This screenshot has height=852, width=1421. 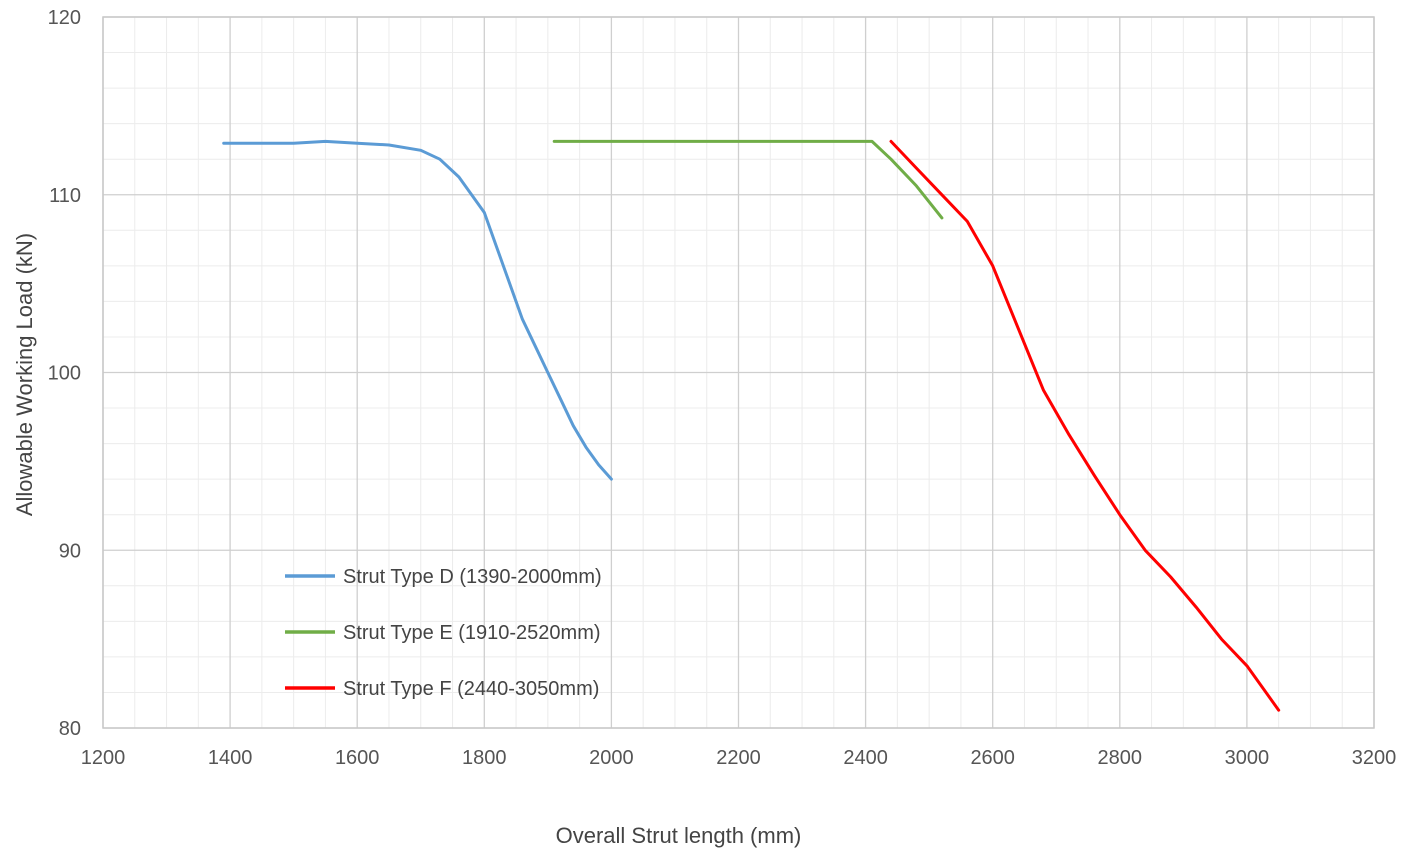 What do you see at coordinates (611, 758) in the screenshot?
I see `x-tick-label: 2000` at bounding box center [611, 758].